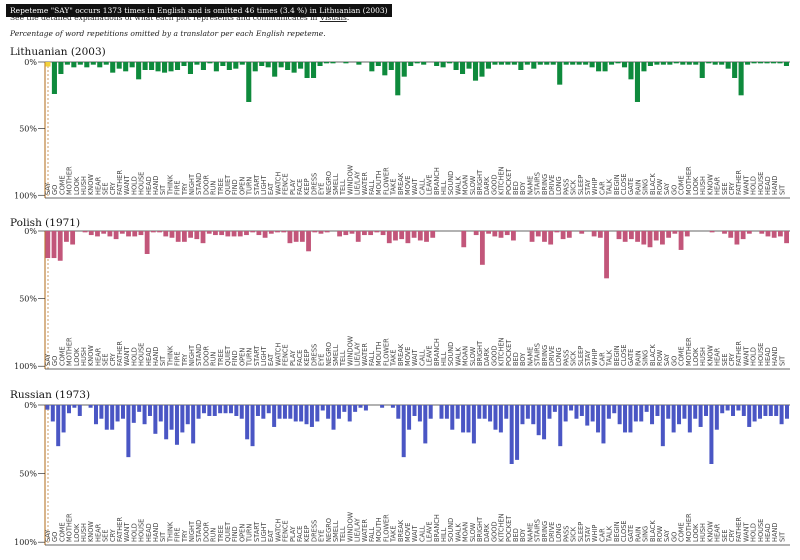  Describe the element at coordinates (765, 410) in the screenshot. I see `bar-flower` at that location.